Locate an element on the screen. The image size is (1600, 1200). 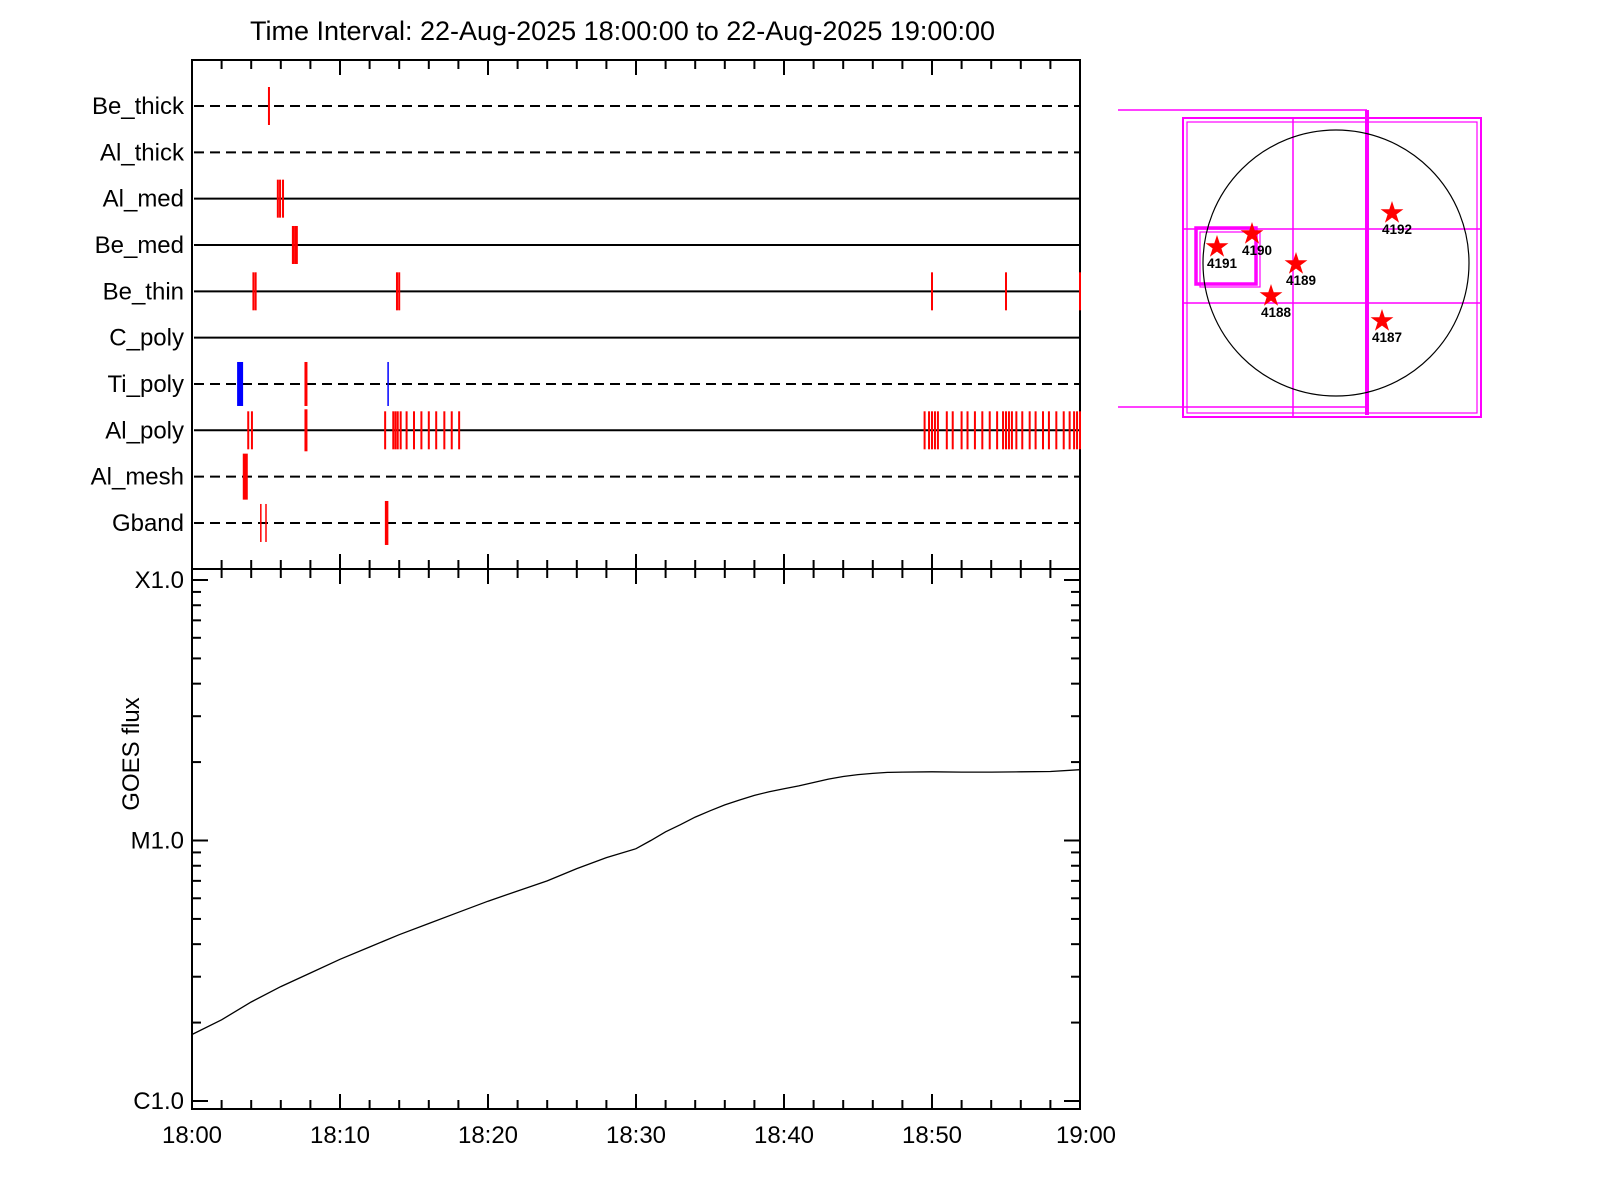
goes-y-label-X1.0: X1.0 is located at coordinates (159, 580).